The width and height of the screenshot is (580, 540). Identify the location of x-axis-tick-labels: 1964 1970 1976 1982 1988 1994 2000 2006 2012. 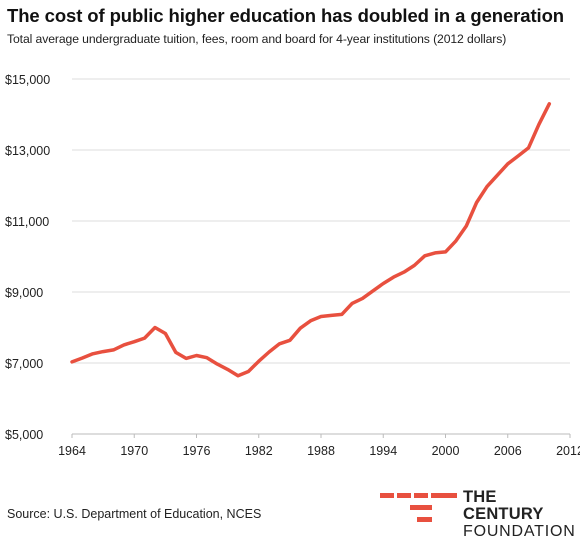
(319, 446).